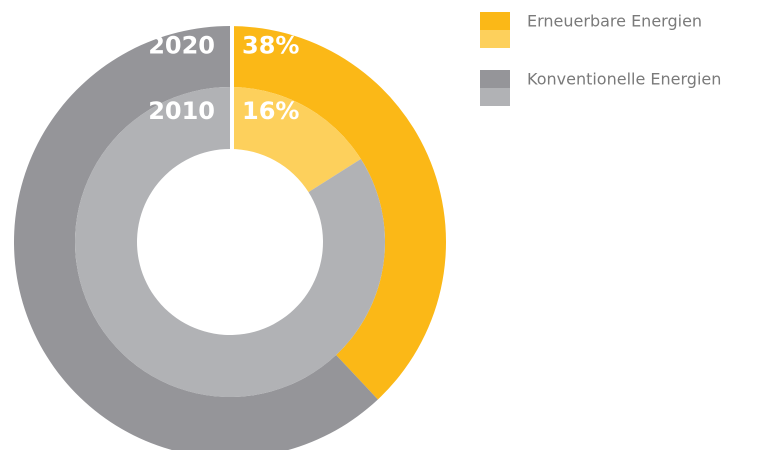 This screenshot has width=764, height=450. What do you see at coordinates (181, 111) in the screenshot?
I see `ring-name: 2010` at bounding box center [181, 111].